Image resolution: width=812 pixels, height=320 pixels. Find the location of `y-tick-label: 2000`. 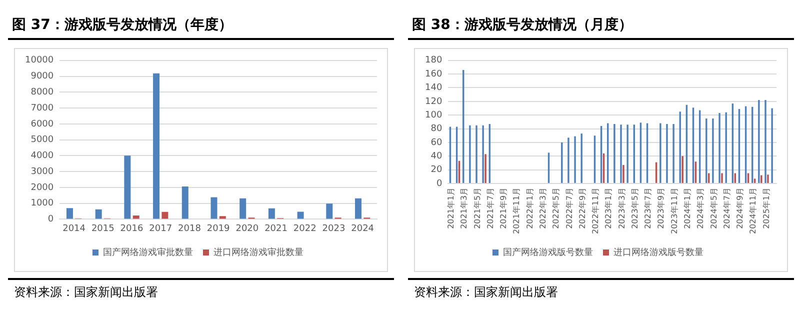

y-tick-label: 2000 is located at coordinates (42, 187).